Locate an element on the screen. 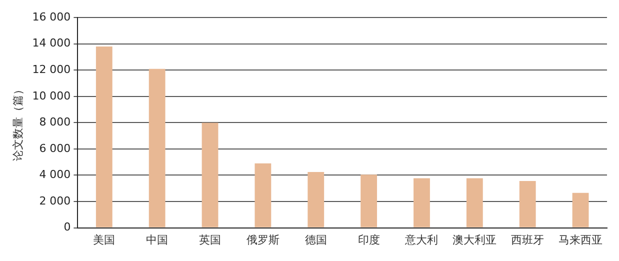  y-tick-label: 4 000 is located at coordinates (55, 175).